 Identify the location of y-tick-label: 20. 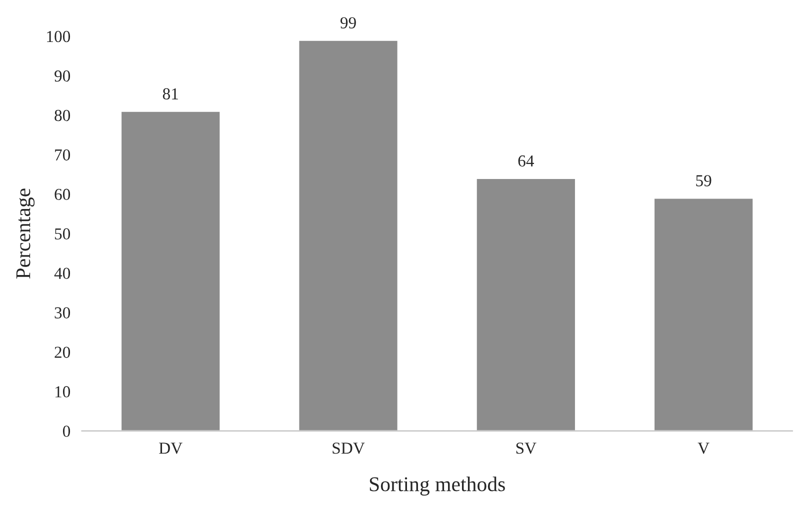
(62, 352).